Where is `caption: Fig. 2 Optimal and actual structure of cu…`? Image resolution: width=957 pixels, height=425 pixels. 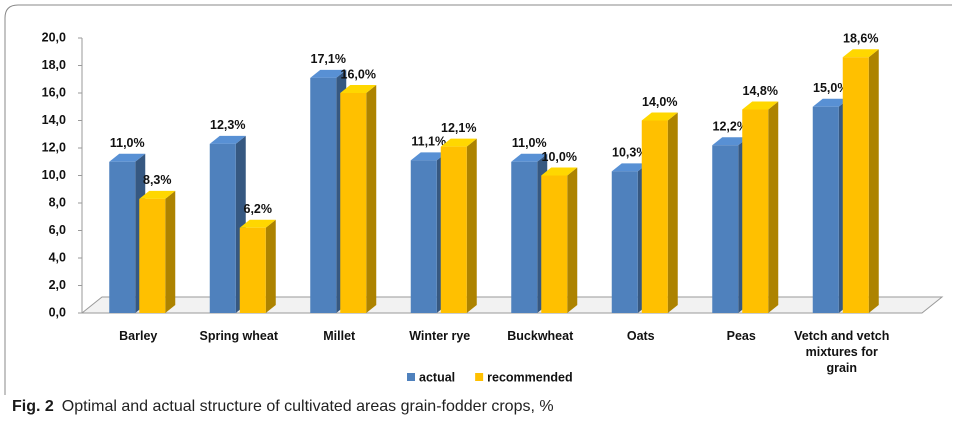
caption: Fig. 2 Optimal and actual structure of cu… is located at coordinates (283, 407).